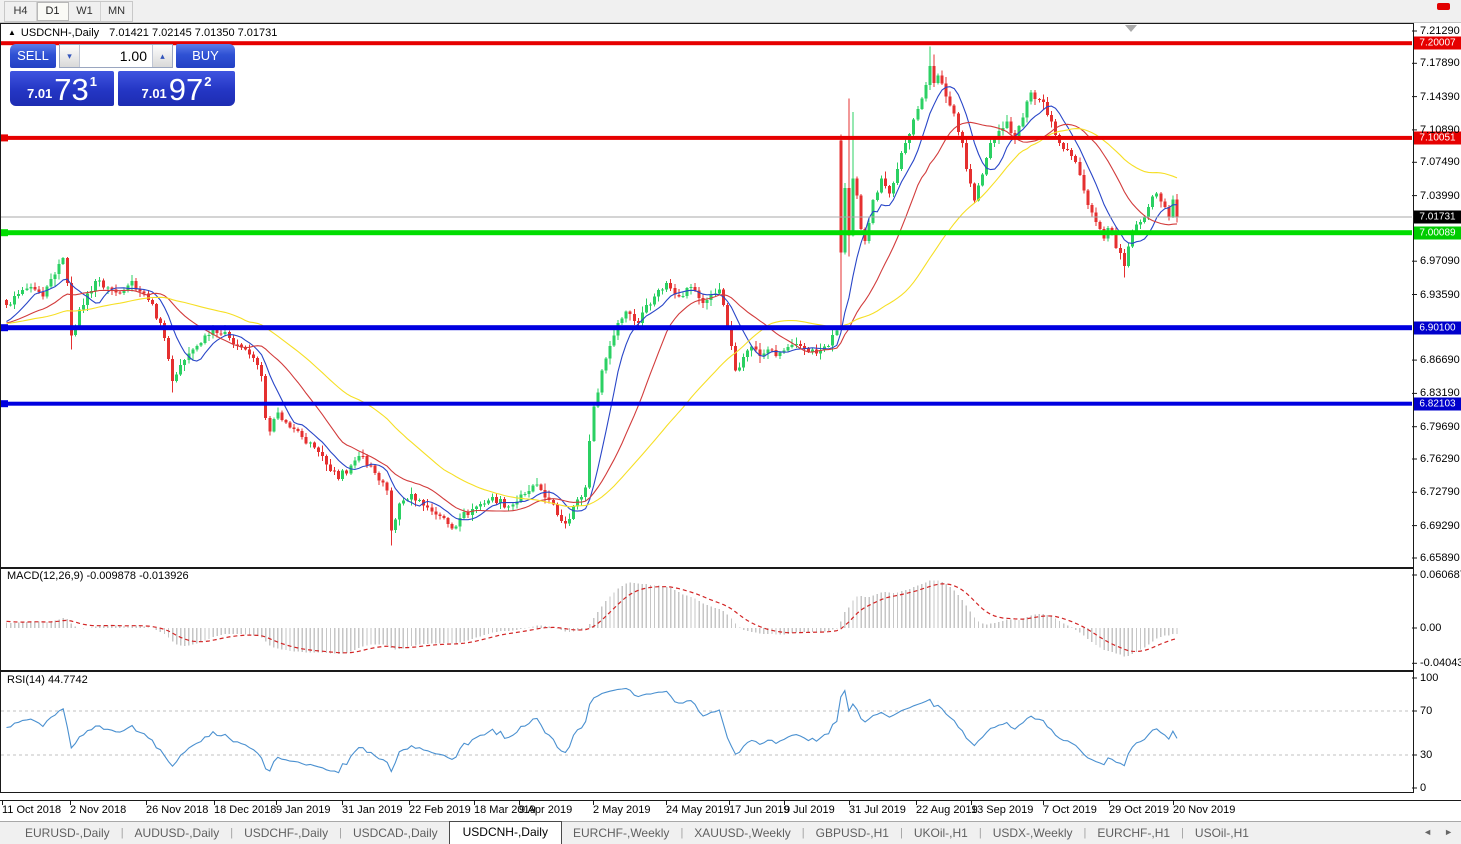  Describe the element at coordinates (4, 328) in the screenshot. I see `hline-handle-6.90100` at that location.